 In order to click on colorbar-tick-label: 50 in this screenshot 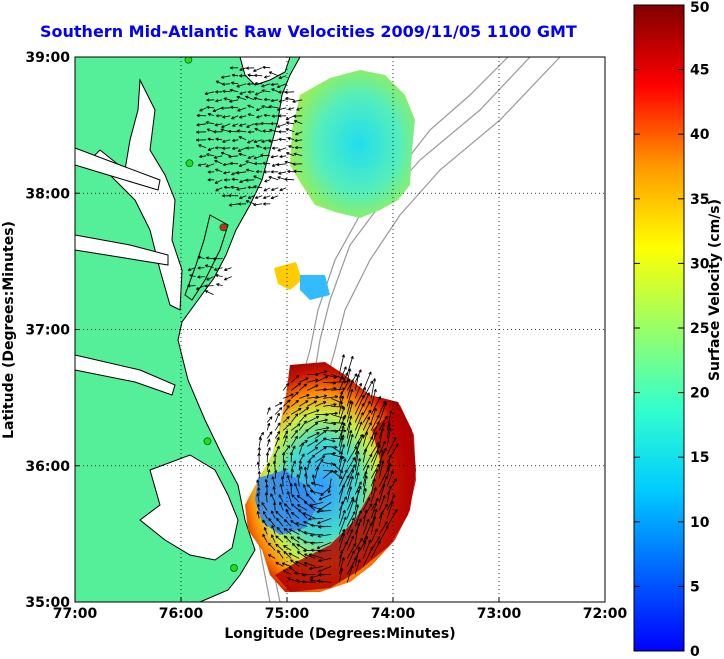, I will do `click(700, 8)`.